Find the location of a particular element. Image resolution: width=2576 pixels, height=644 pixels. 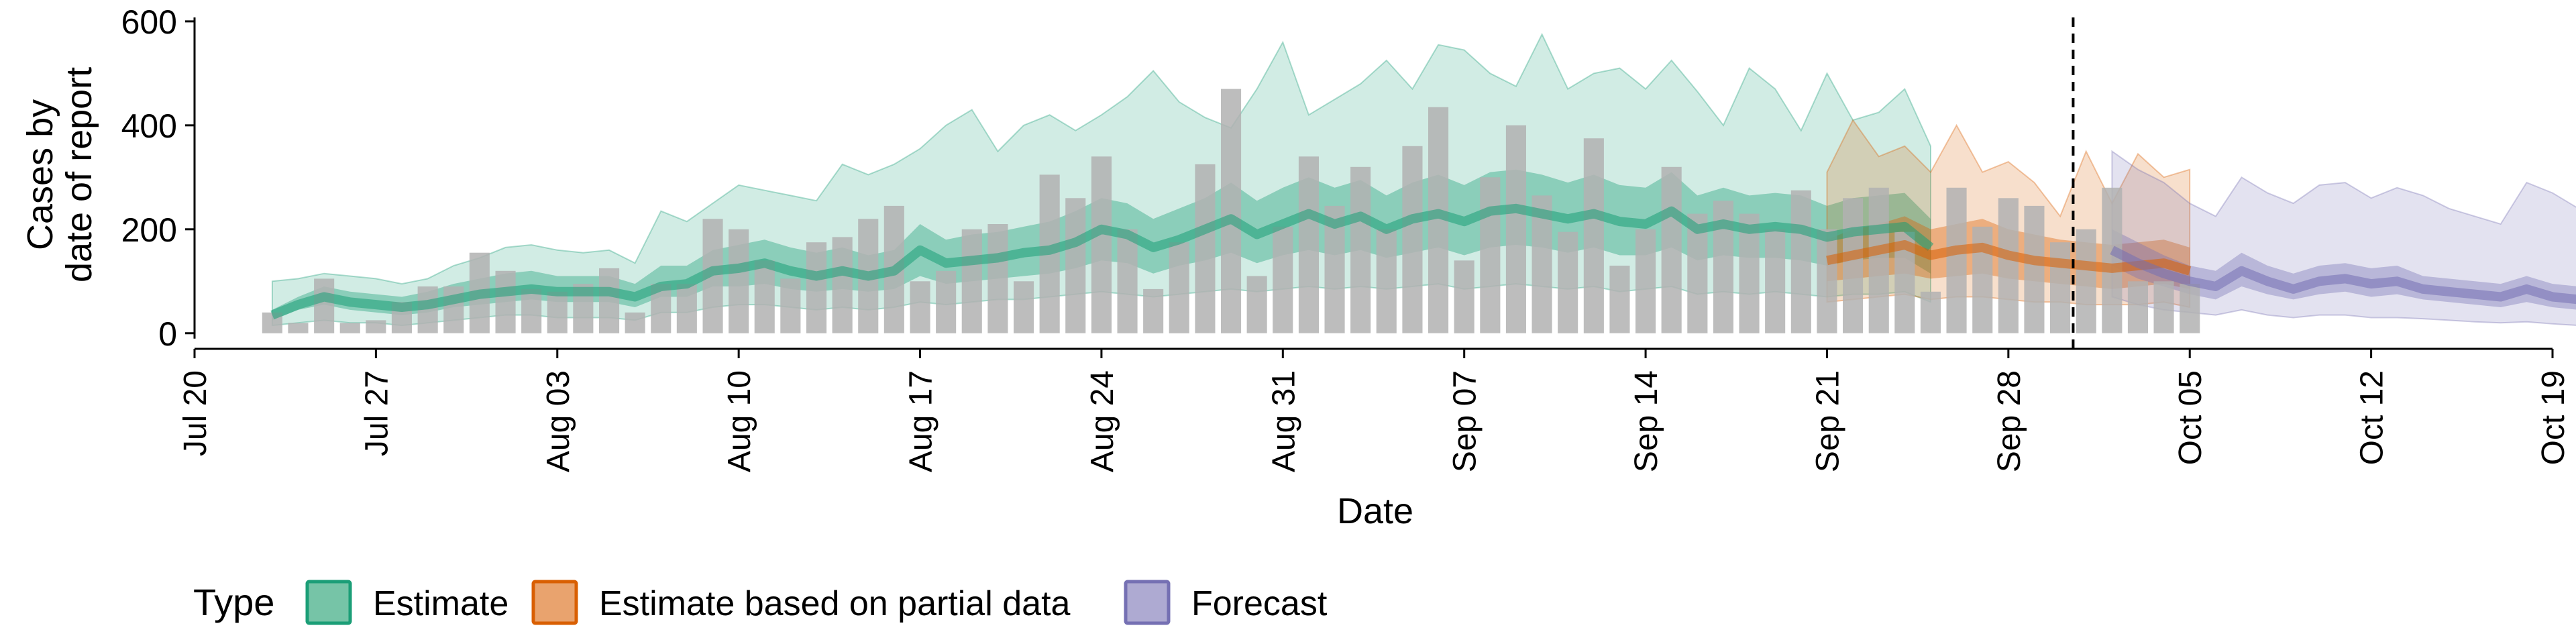

x-tick-label: Aug 03 is located at coordinates (558, 421).